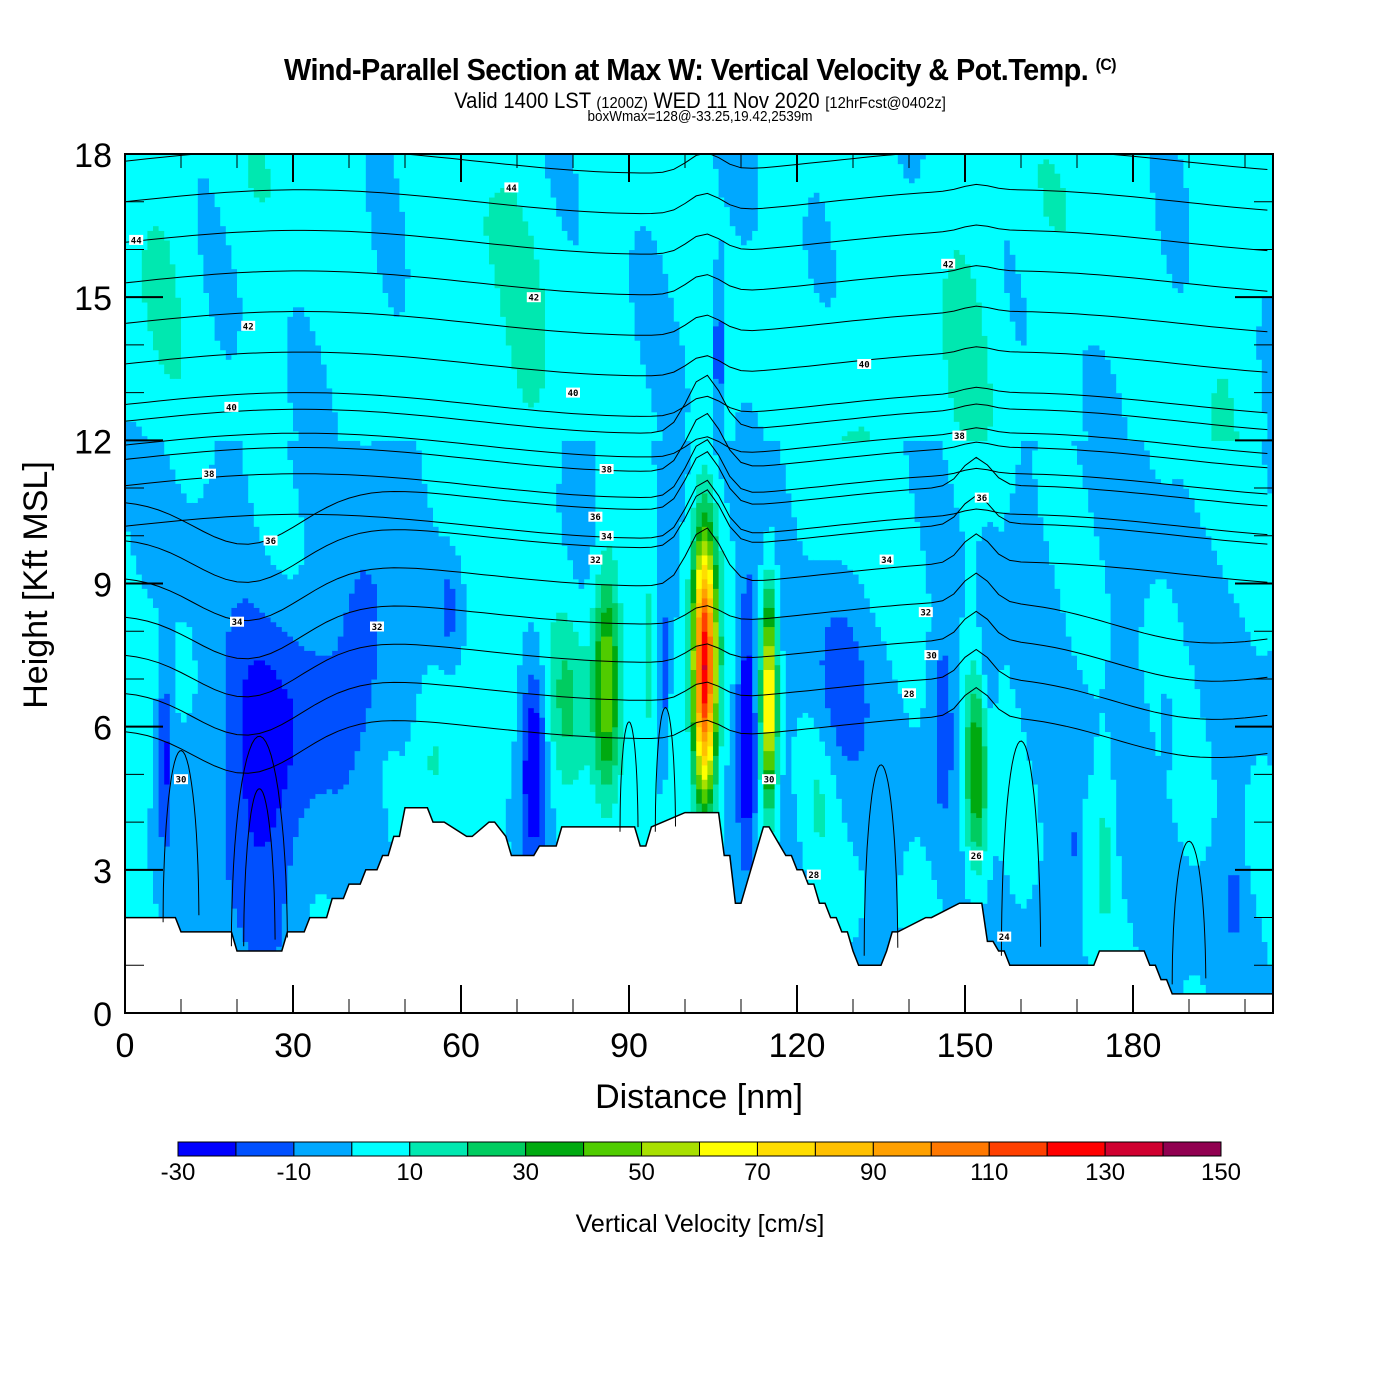 This screenshot has width=1400, height=1400. What do you see at coordinates (497, 1149) in the screenshot?
I see `colorbar-swatch` at bounding box center [497, 1149].